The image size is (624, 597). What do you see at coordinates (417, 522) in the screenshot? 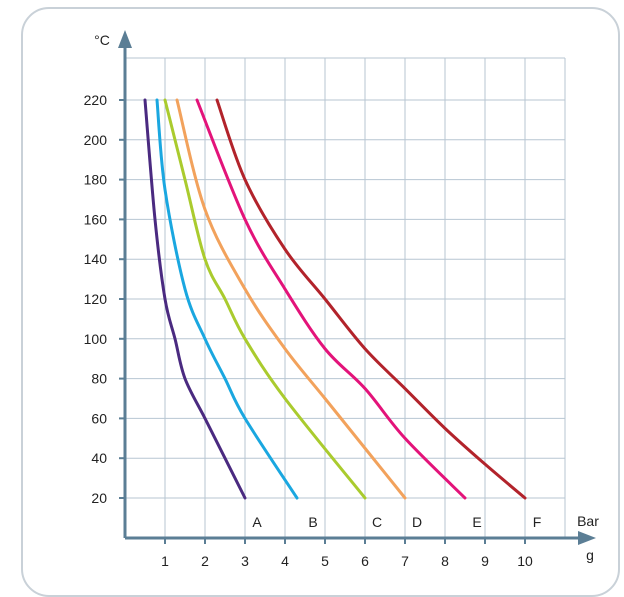
I see `series-label-d: D` at bounding box center [417, 522].